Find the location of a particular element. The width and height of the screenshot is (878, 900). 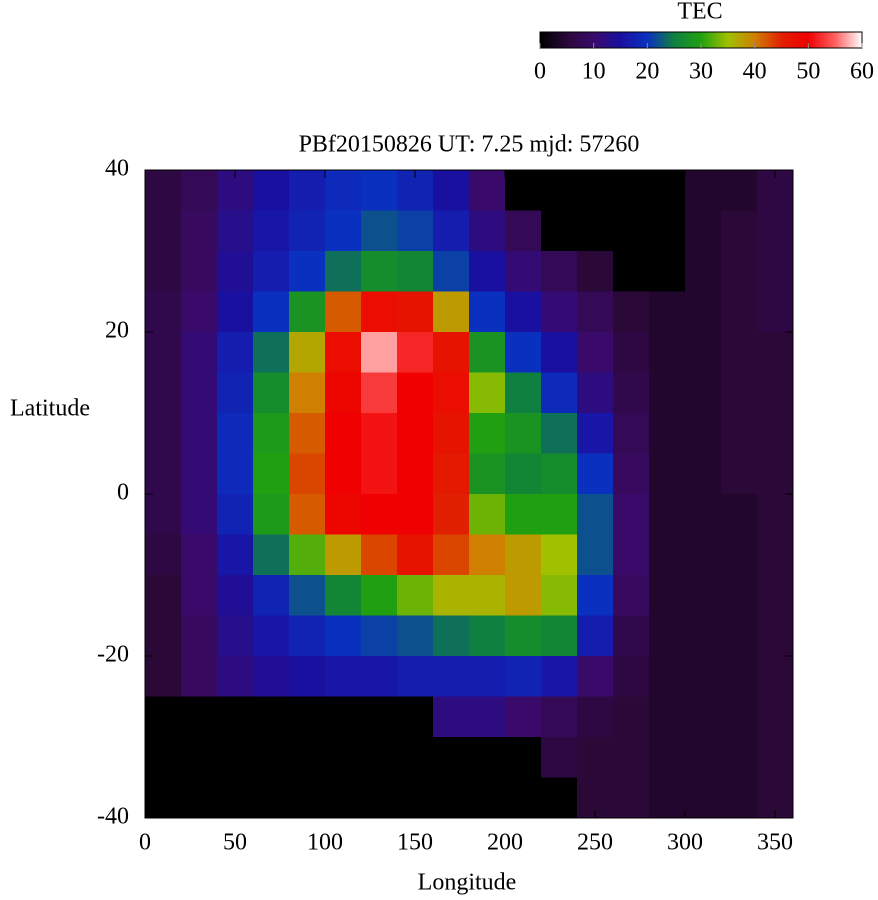

x-tick-label: 350 is located at coordinates (775, 843).